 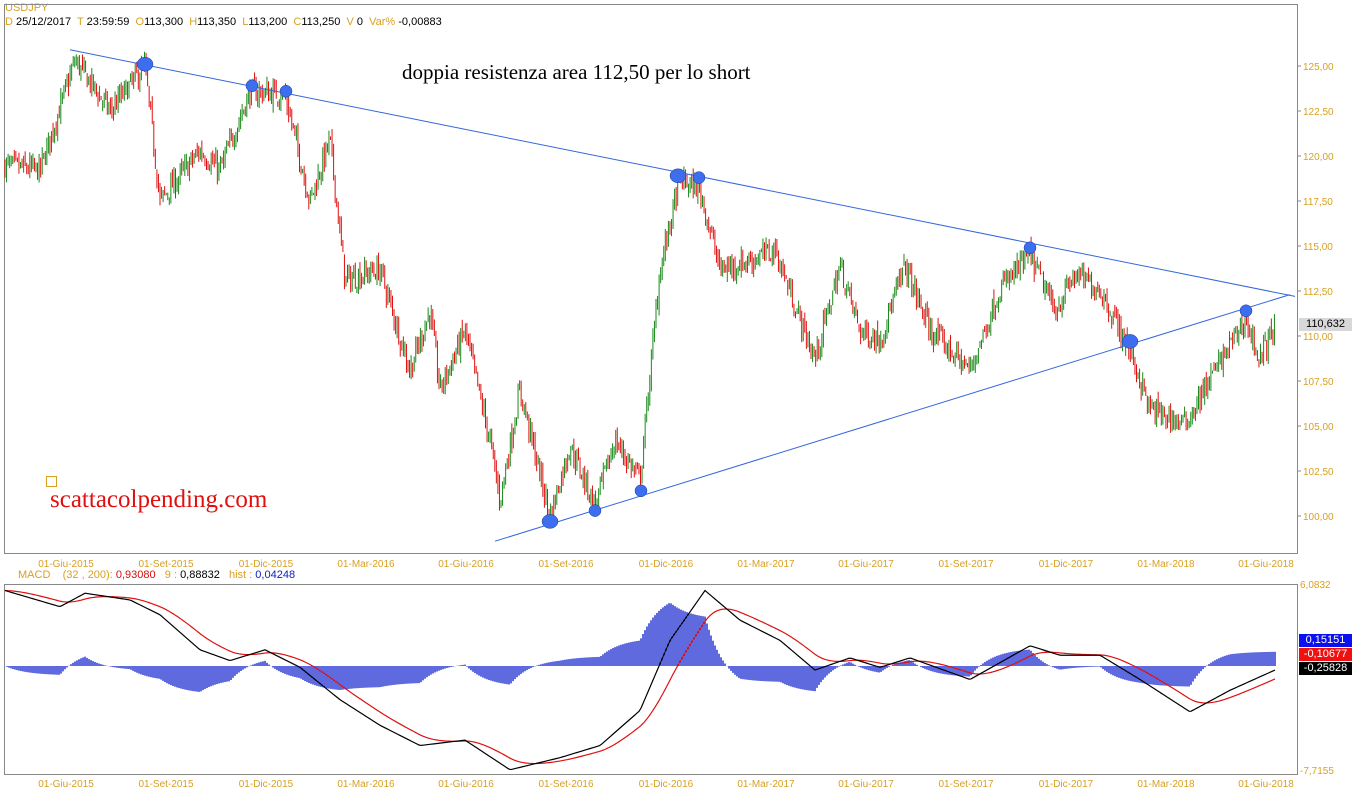 What do you see at coordinates (321, 22) in the screenshot?
I see `close-value: 113,250` at bounding box center [321, 22].